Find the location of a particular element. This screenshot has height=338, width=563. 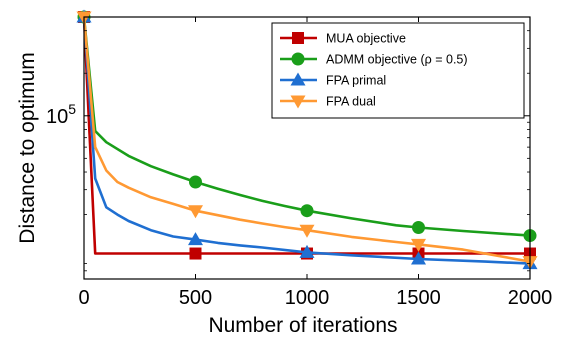

legend-label-1: MUA objective is located at coordinates (366, 39).